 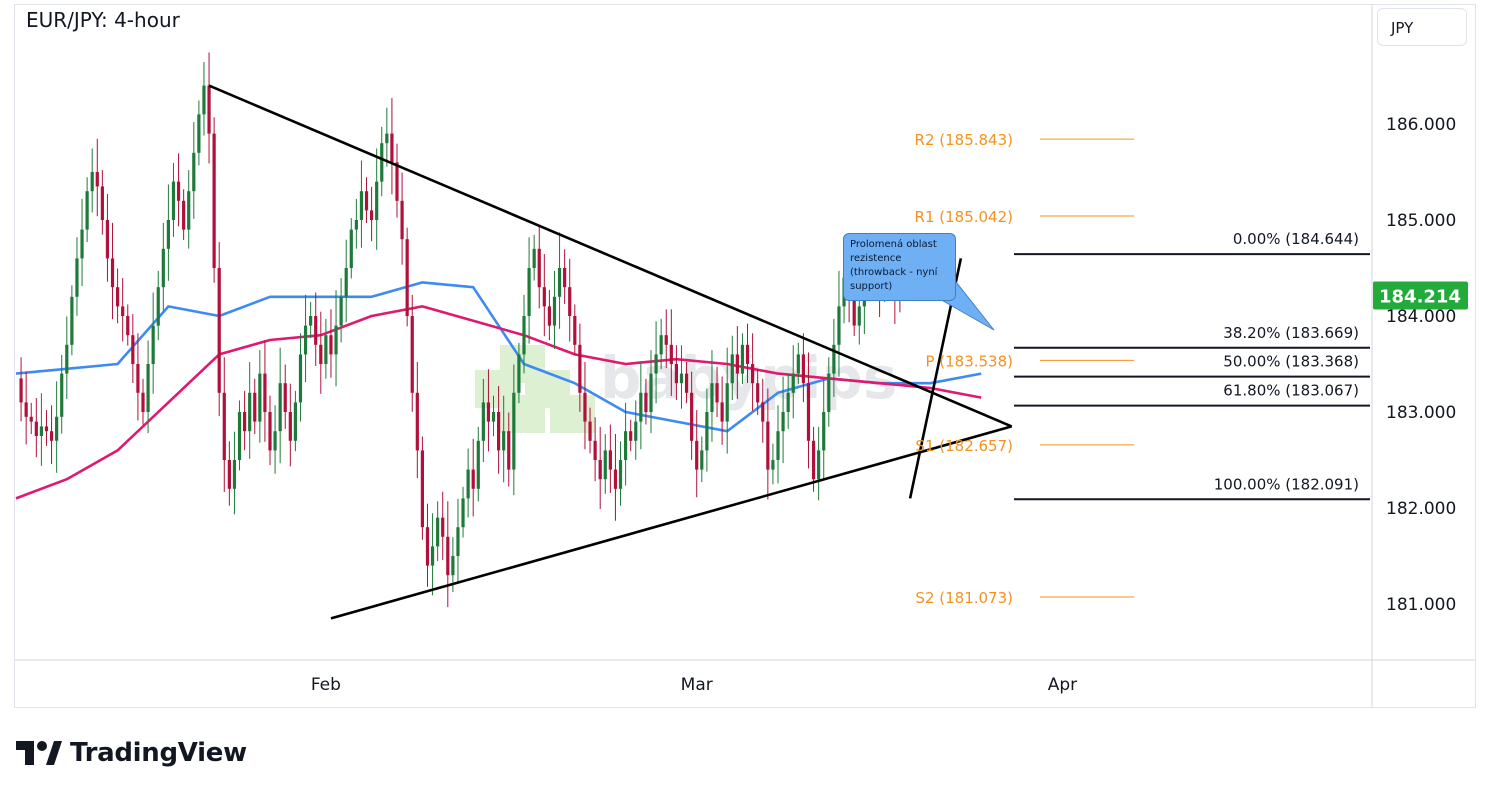 What do you see at coordinates (1421, 509) in the screenshot?
I see `y-tick-label: 182.000` at bounding box center [1421, 509].